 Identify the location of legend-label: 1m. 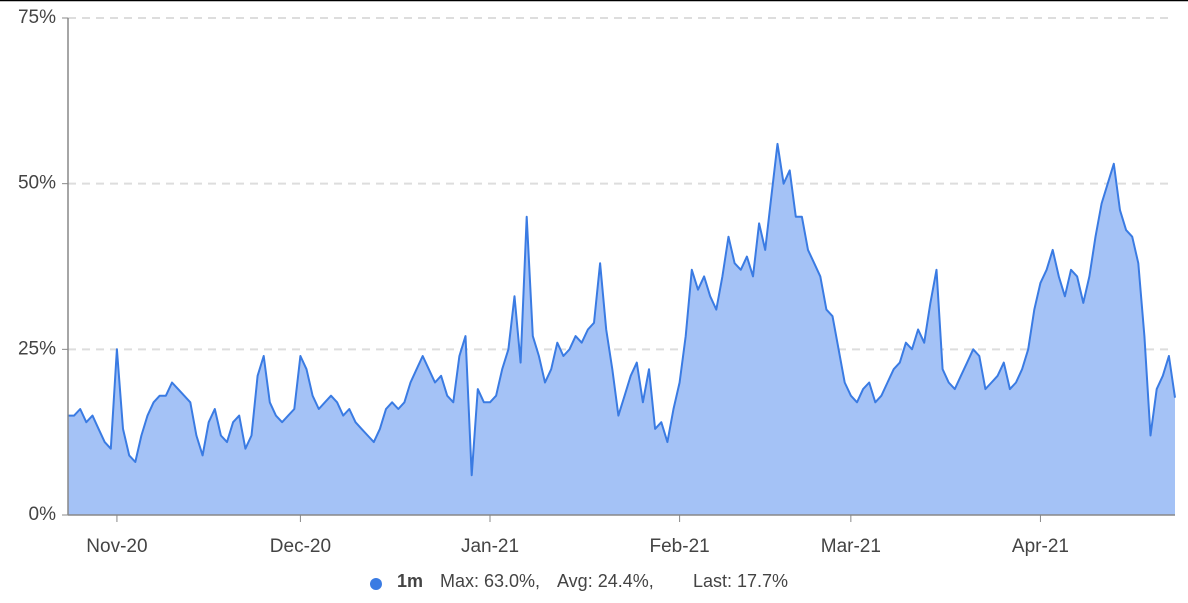
(410, 581).